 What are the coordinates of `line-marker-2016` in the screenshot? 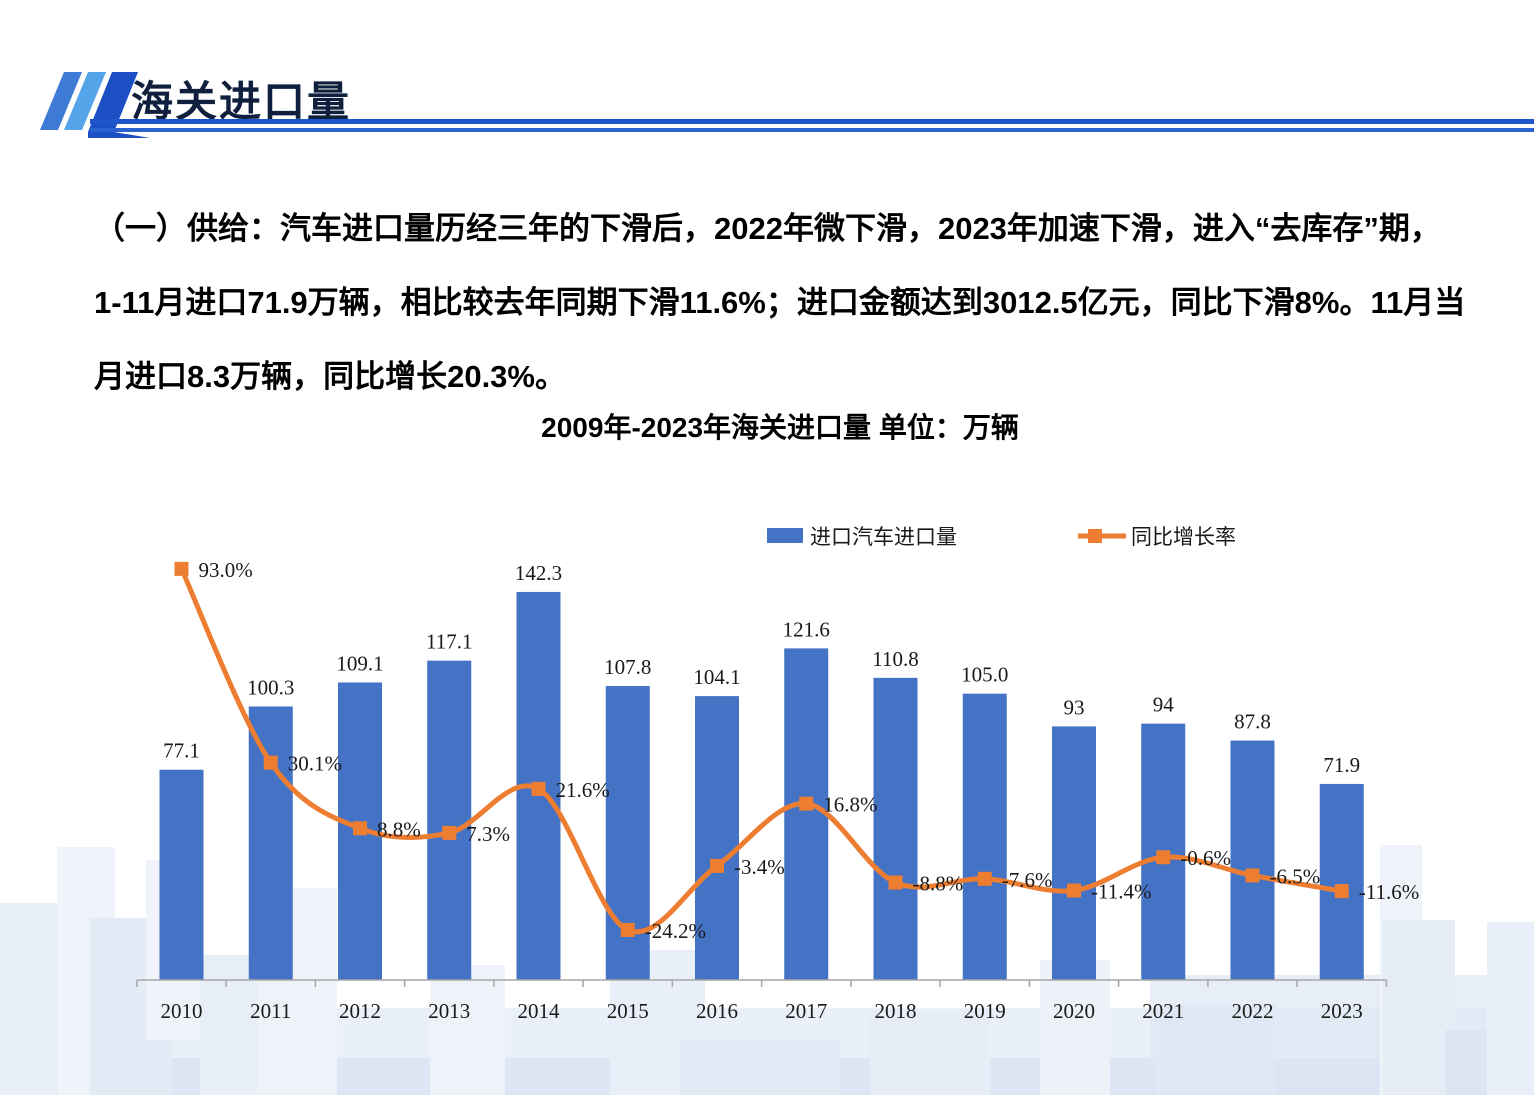 It's located at (717, 865).